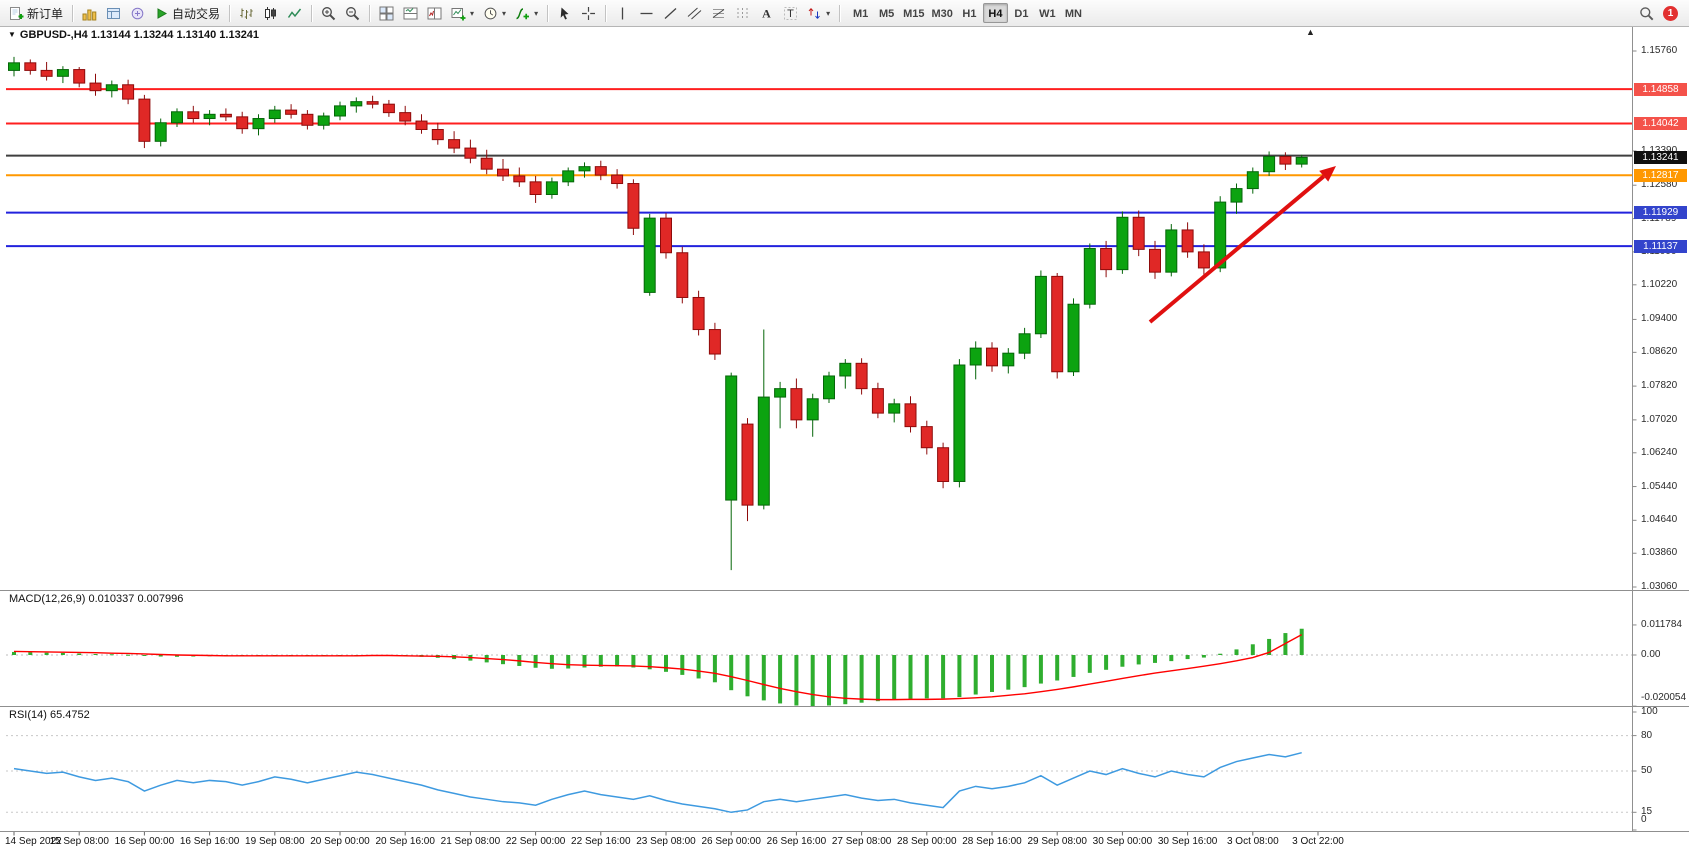 This screenshot has height=854, width=1689. What do you see at coordinates (462, 13) in the screenshot?
I see `new-chart-button: ▾` at bounding box center [462, 13].